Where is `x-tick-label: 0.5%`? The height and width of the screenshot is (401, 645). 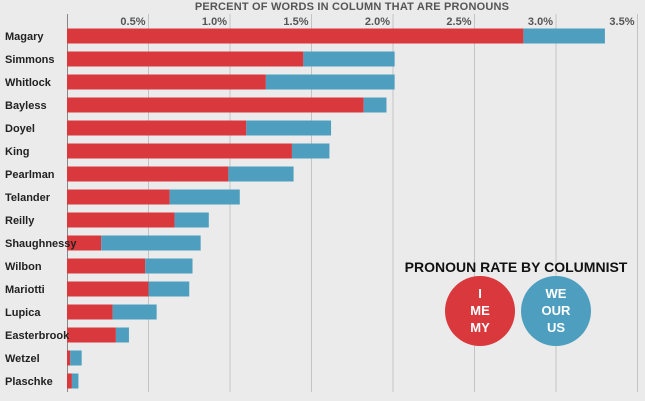 x-tick-label: 0.5% is located at coordinates (132, 22).